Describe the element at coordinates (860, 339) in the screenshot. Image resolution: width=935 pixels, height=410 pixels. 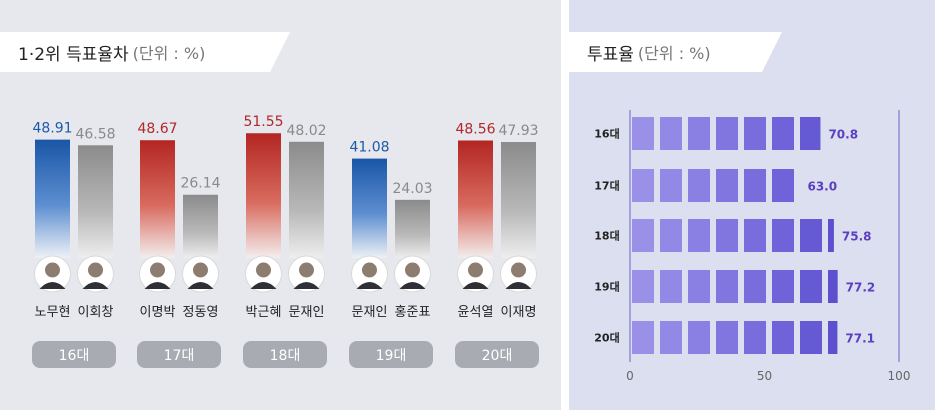
I see `turnout-value-label: 77.1` at that location.